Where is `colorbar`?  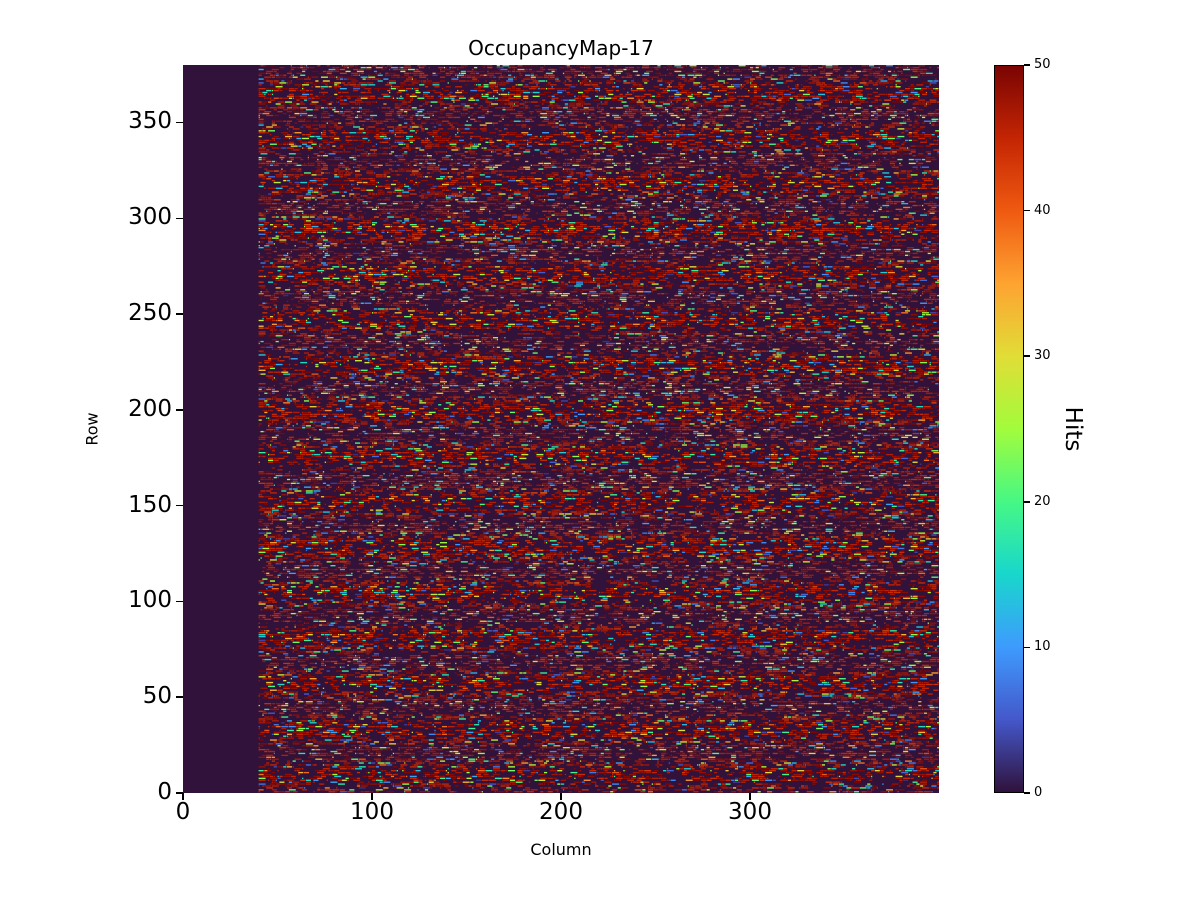 colorbar is located at coordinates (1009, 429).